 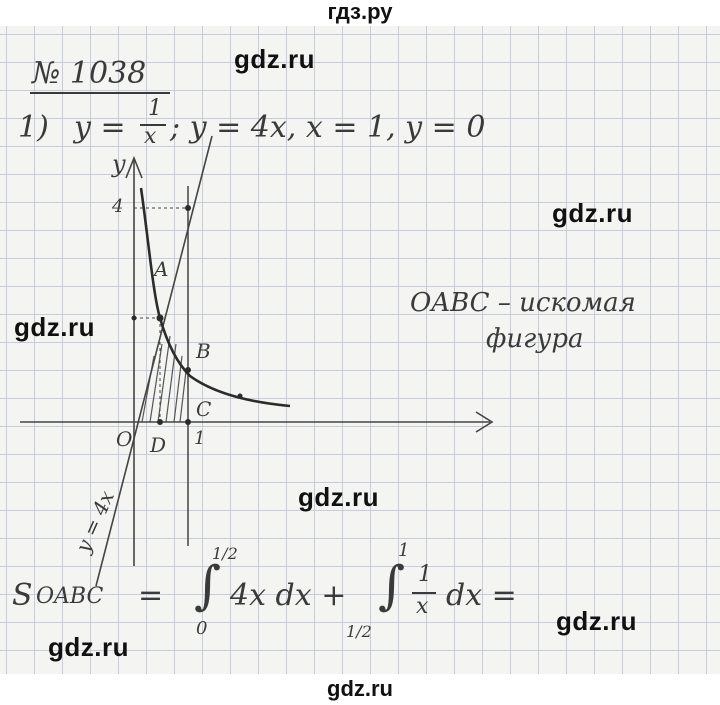 What do you see at coordinates (117, 206) in the screenshot?
I see `y-tick-label: 4` at bounding box center [117, 206].